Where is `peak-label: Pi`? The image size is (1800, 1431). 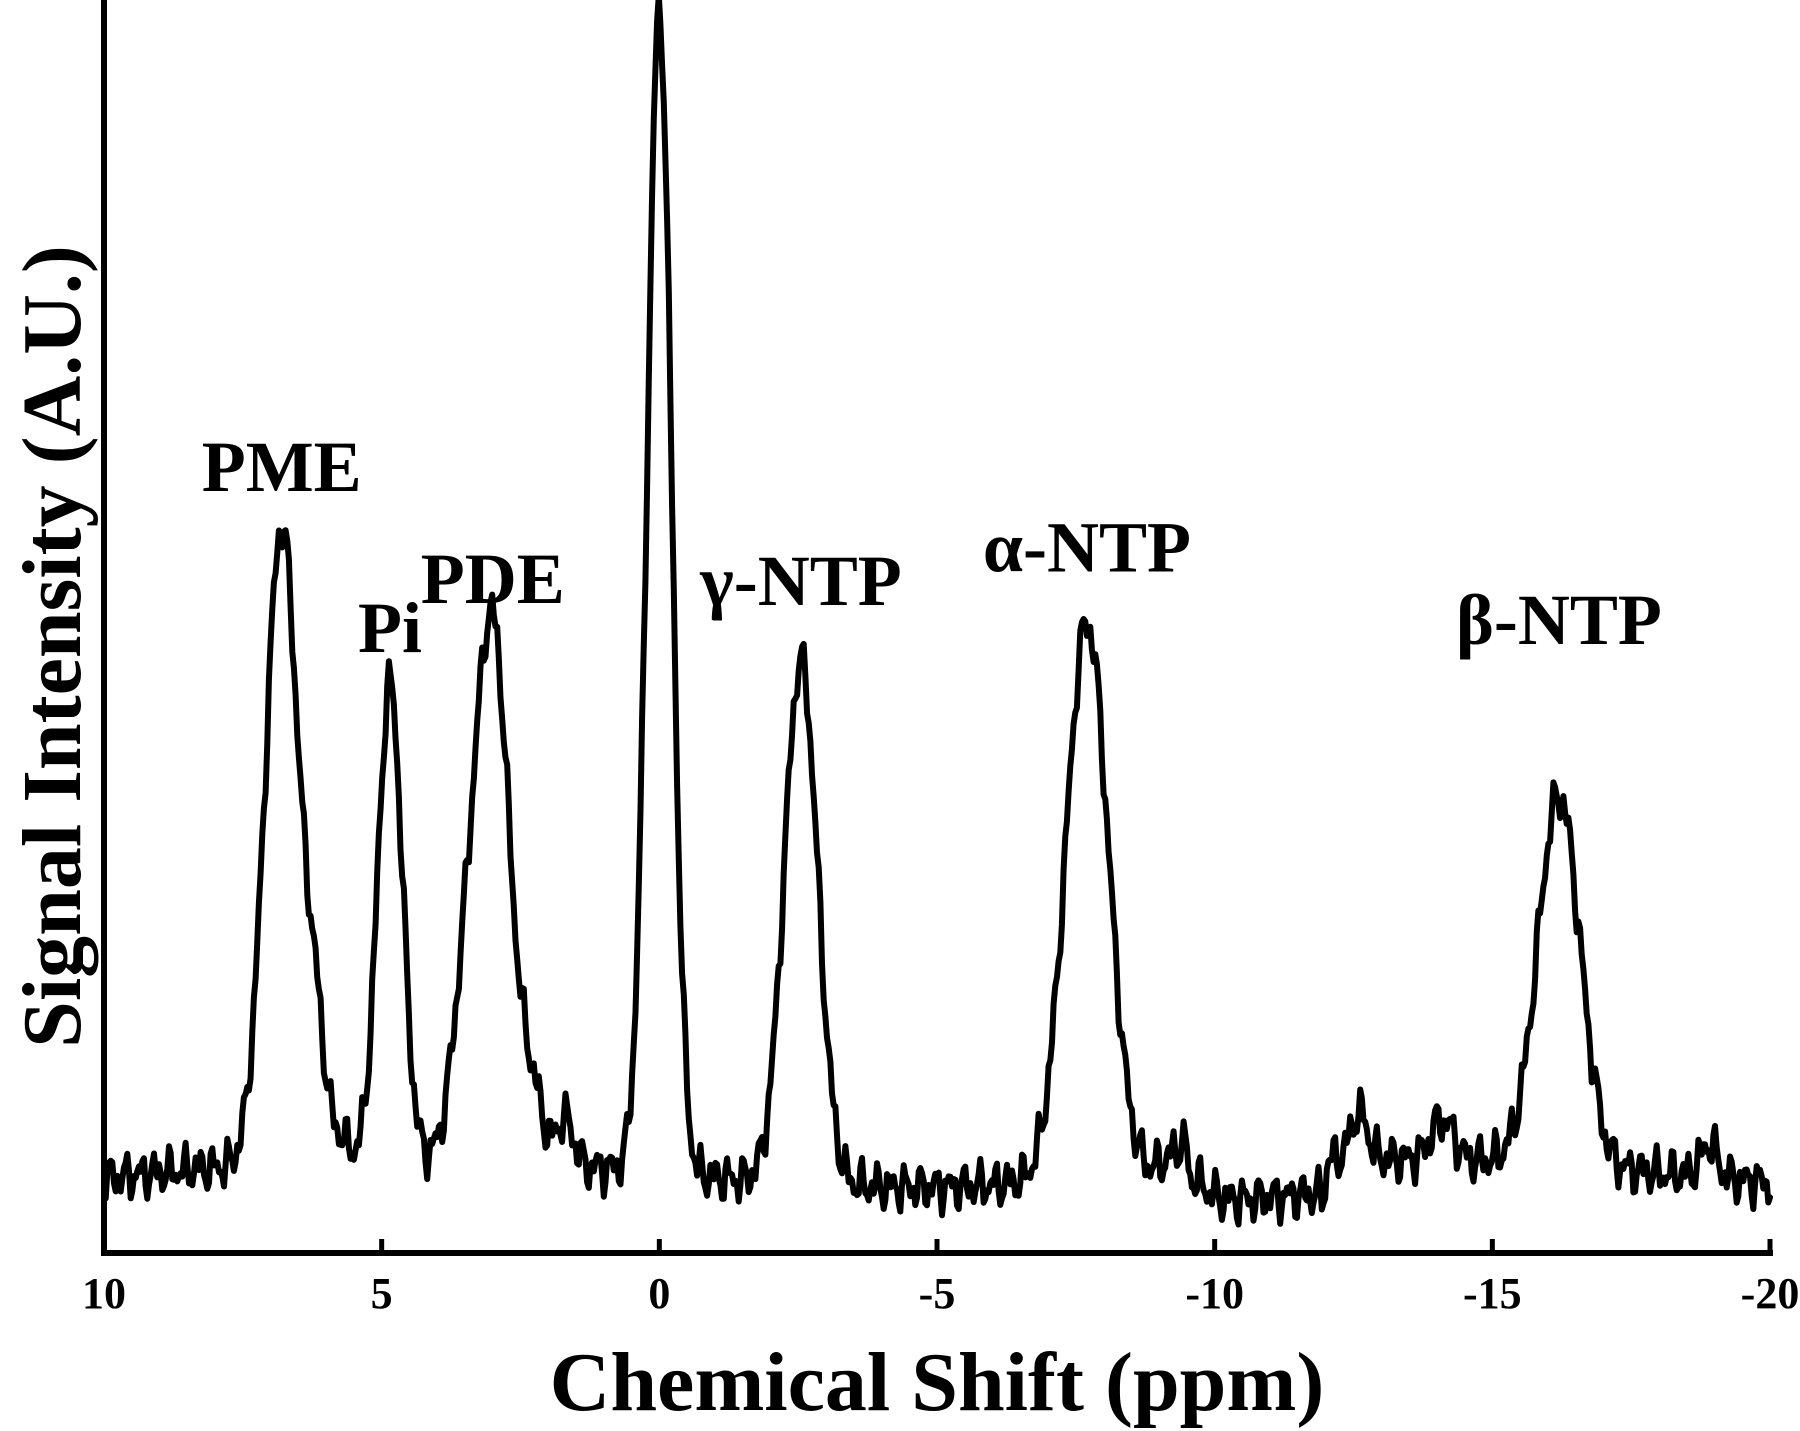 peak-label: Pi is located at coordinates (390, 628).